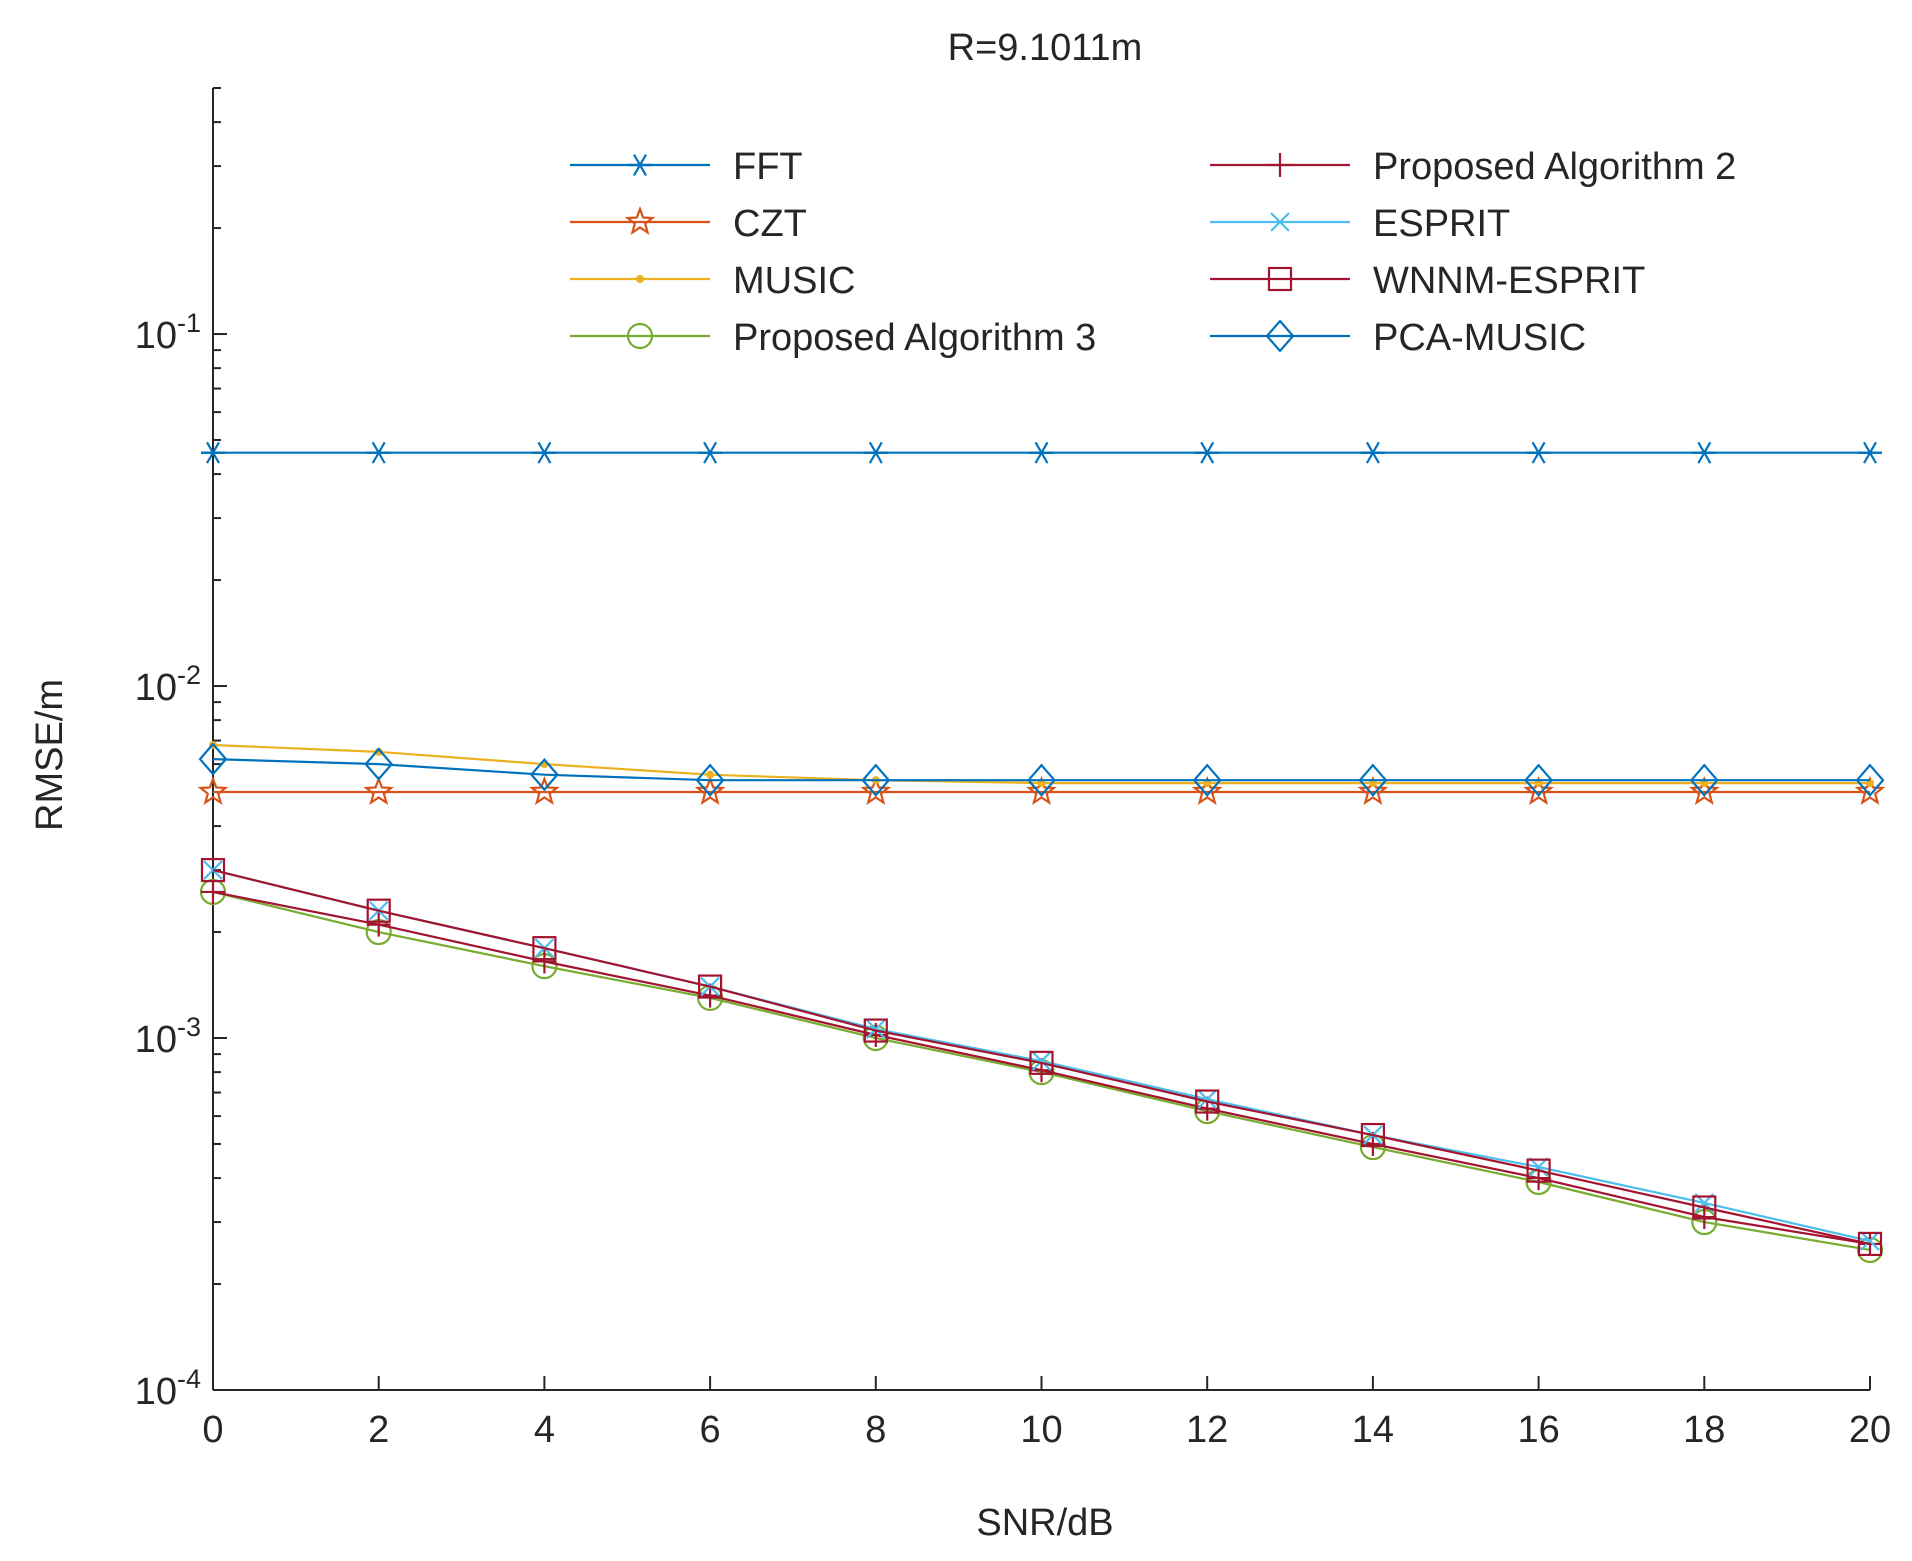 This screenshot has width=1912, height=1561. What do you see at coordinates (1554, 167) in the screenshot?
I see `legend-label: Proposed Algorithm 2` at bounding box center [1554, 167].